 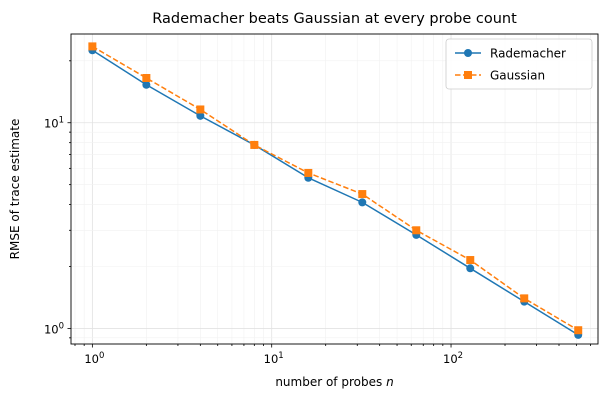 I want to click on x-tick-label: 10², so click(x=453, y=358).